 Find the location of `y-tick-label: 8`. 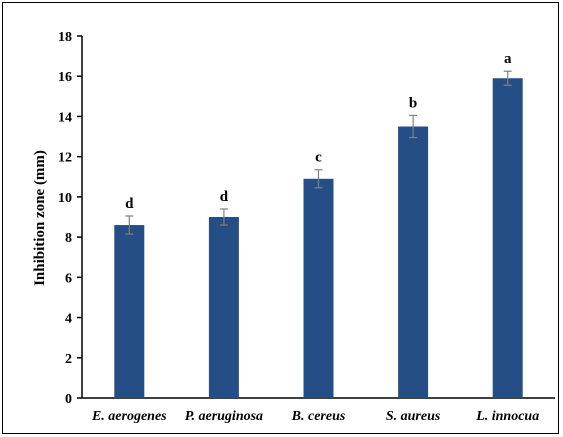

y-tick-label: 8 is located at coordinates (68, 238).